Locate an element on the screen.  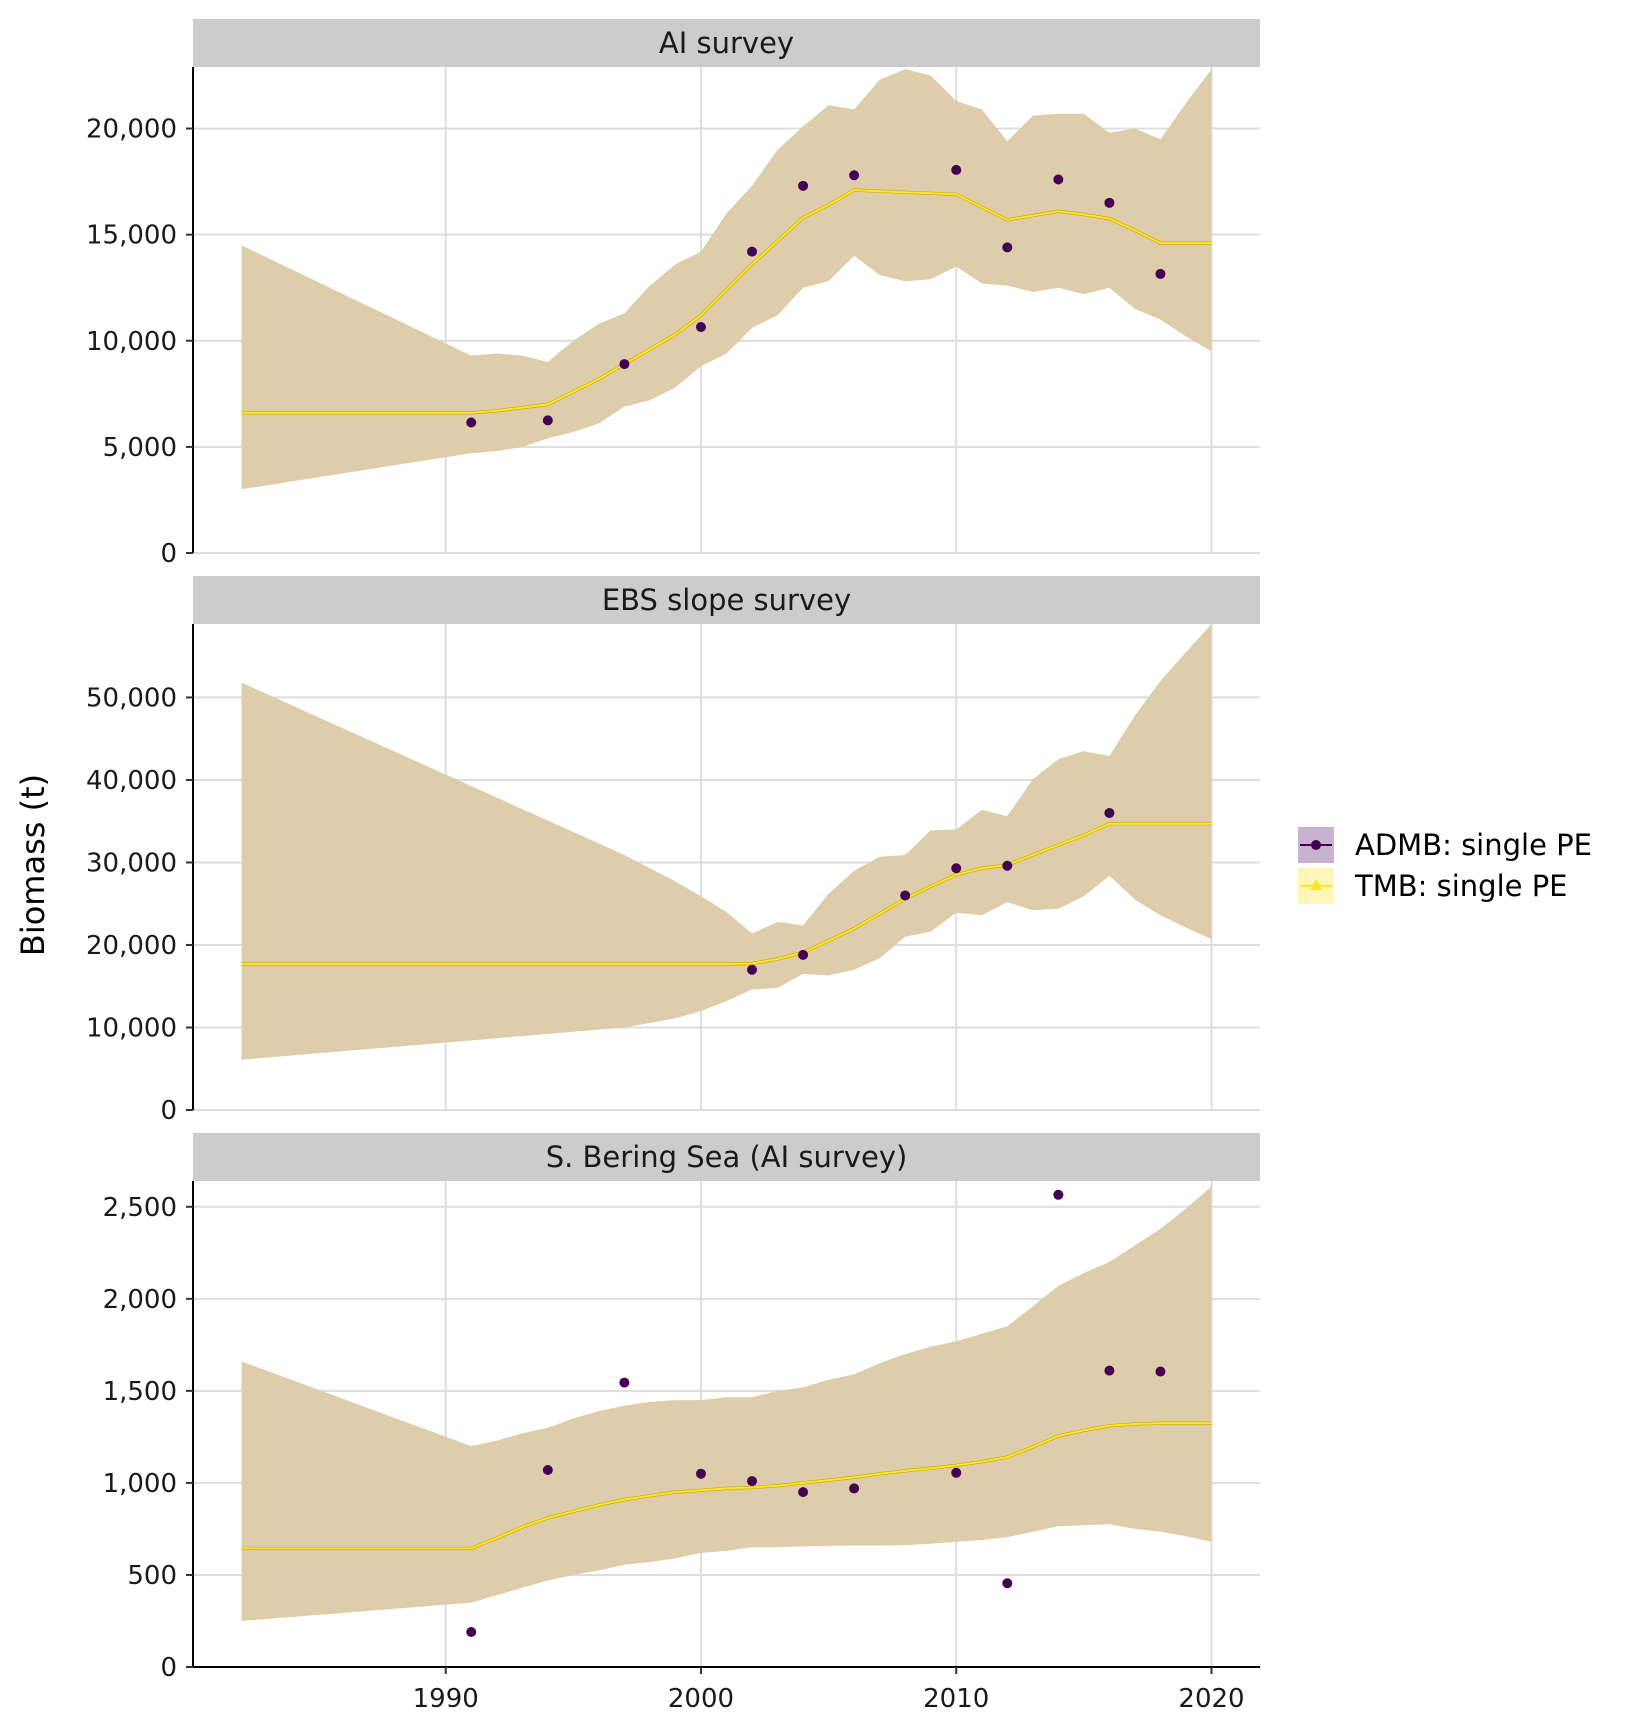
y-tick-label: 1,000 is located at coordinates (140, 1484).